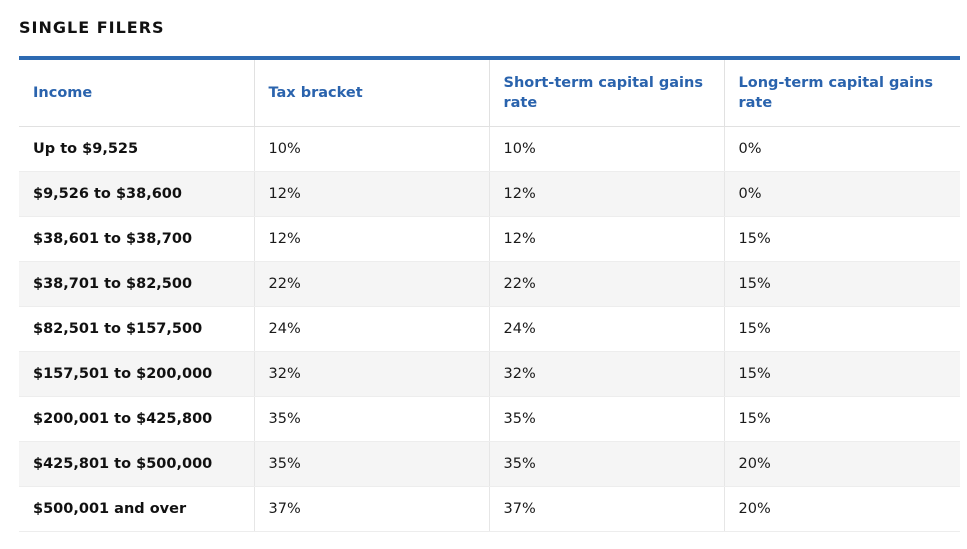 This screenshot has height=549, width=967. I want to click on table-row: $82,501 to $157,500 24% 24% 15%, so click(489, 329).